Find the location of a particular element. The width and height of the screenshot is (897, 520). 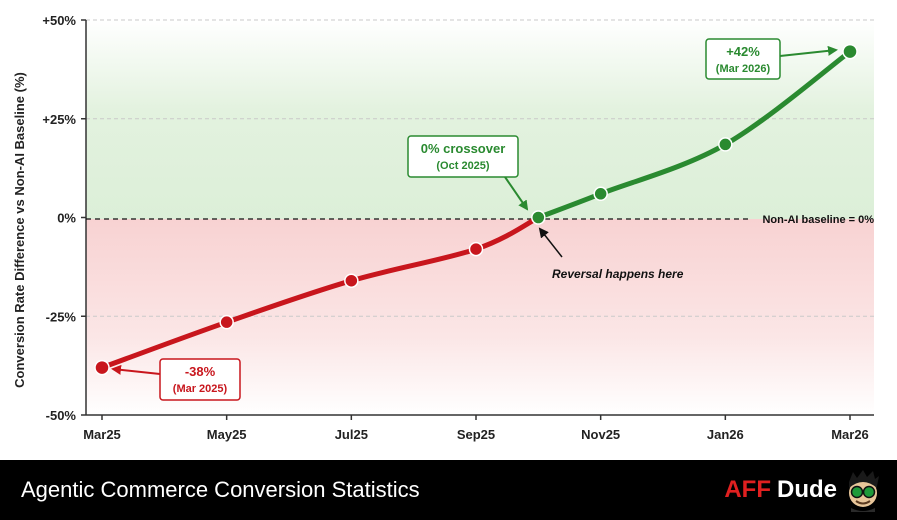

crossover-callout-box is located at coordinates (463, 156).